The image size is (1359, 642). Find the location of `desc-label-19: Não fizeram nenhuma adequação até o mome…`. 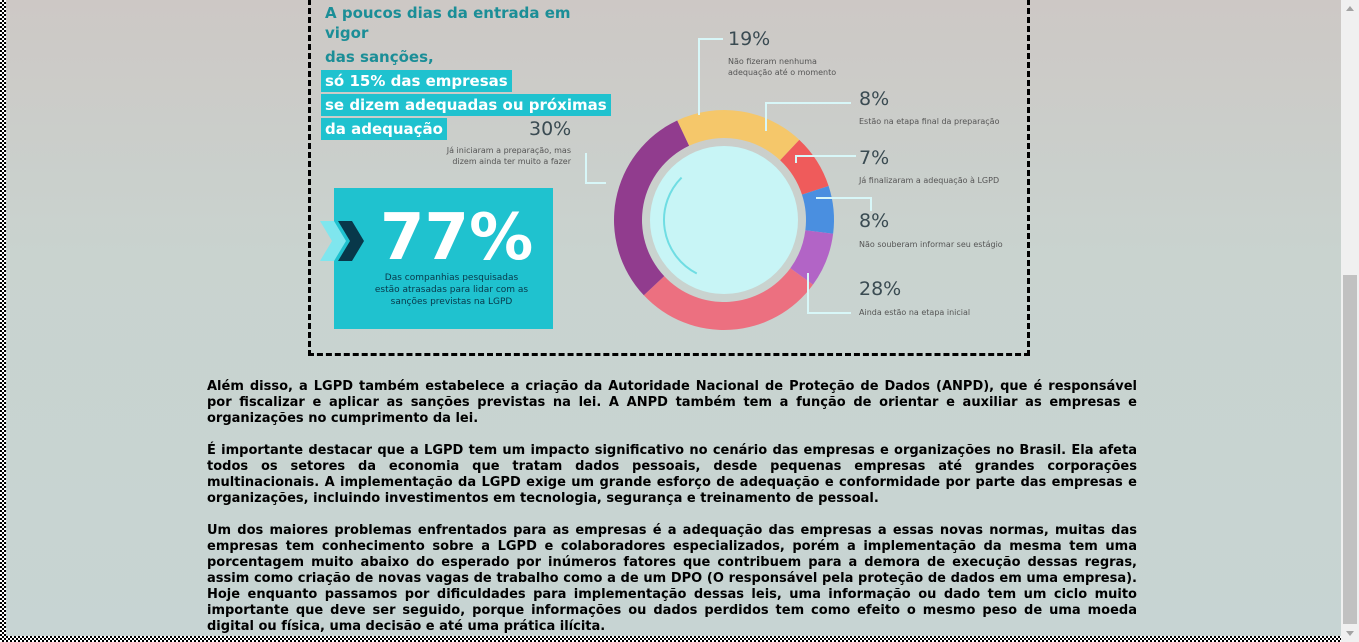

desc-label-19: Não fizeram nenhuma adequação até o mome… is located at coordinates (782, 67).